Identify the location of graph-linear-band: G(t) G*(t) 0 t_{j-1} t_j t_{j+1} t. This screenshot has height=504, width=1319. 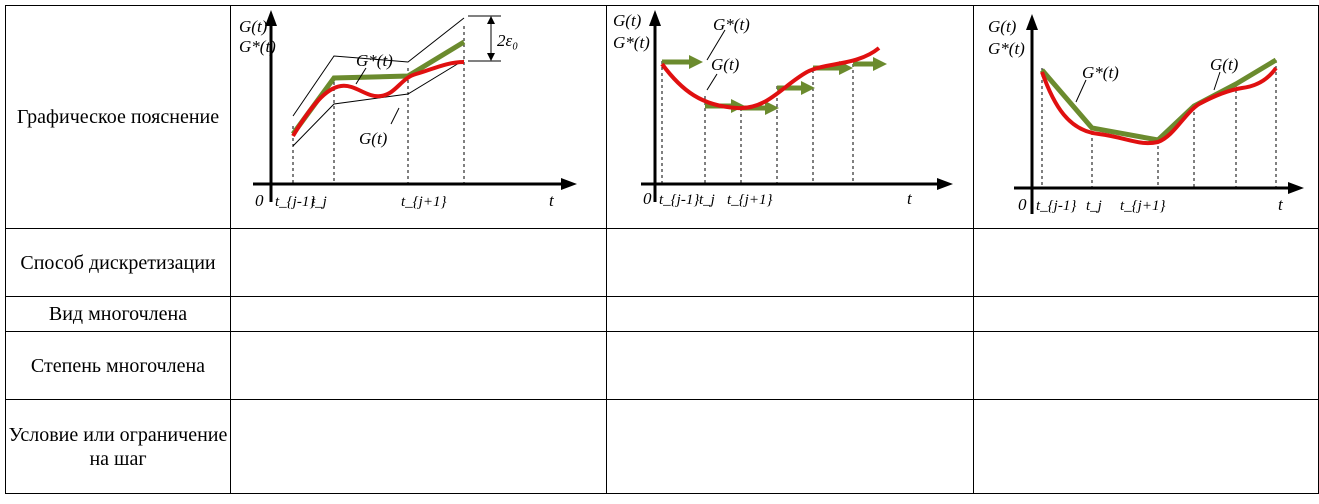
(408, 110).